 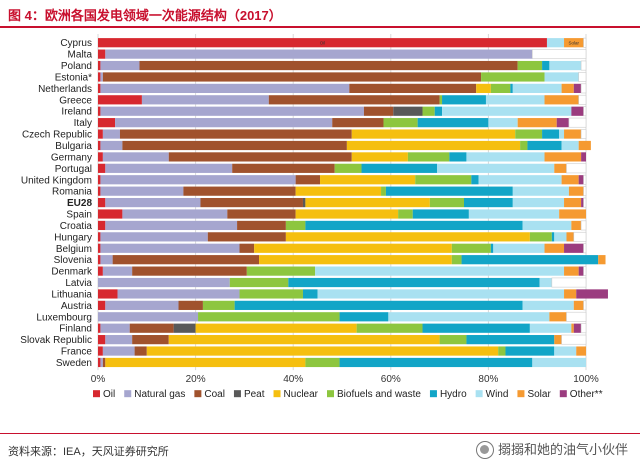 I want to click on legend-label: Peat, so click(x=254, y=394).